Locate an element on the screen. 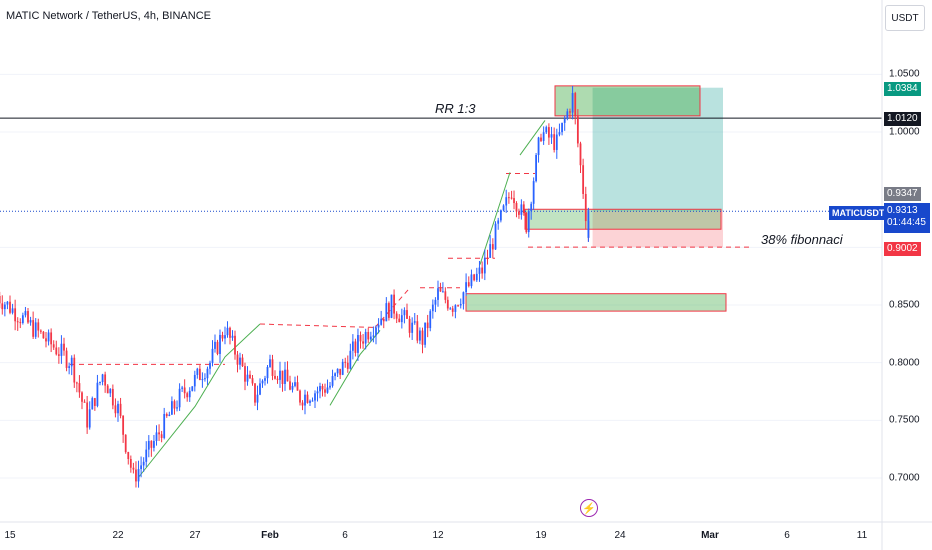  y-tick-label: 1.0500 is located at coordinates (904, 74).